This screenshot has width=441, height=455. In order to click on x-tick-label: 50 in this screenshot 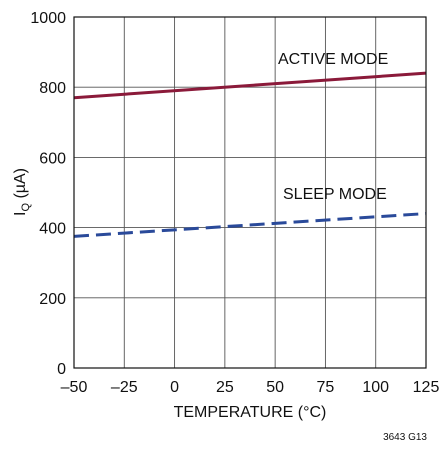, I will do `click(275, 387)`.